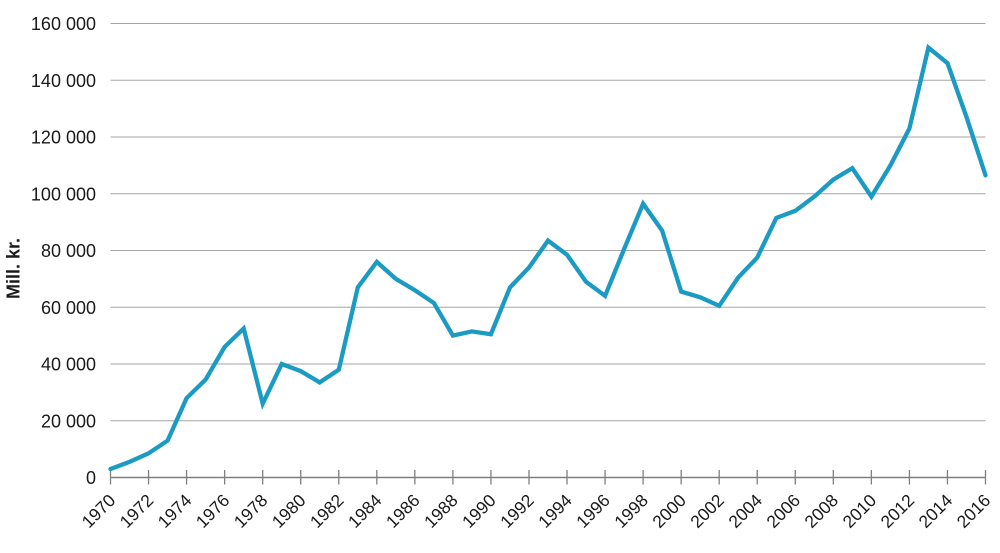 Image resolution: width=1000 pixels, height=553 pixels. What do you see at coordinates (479, 511) in the screenshot?
I see `x-tick-label: 1990` at bounding box center [479, 511].